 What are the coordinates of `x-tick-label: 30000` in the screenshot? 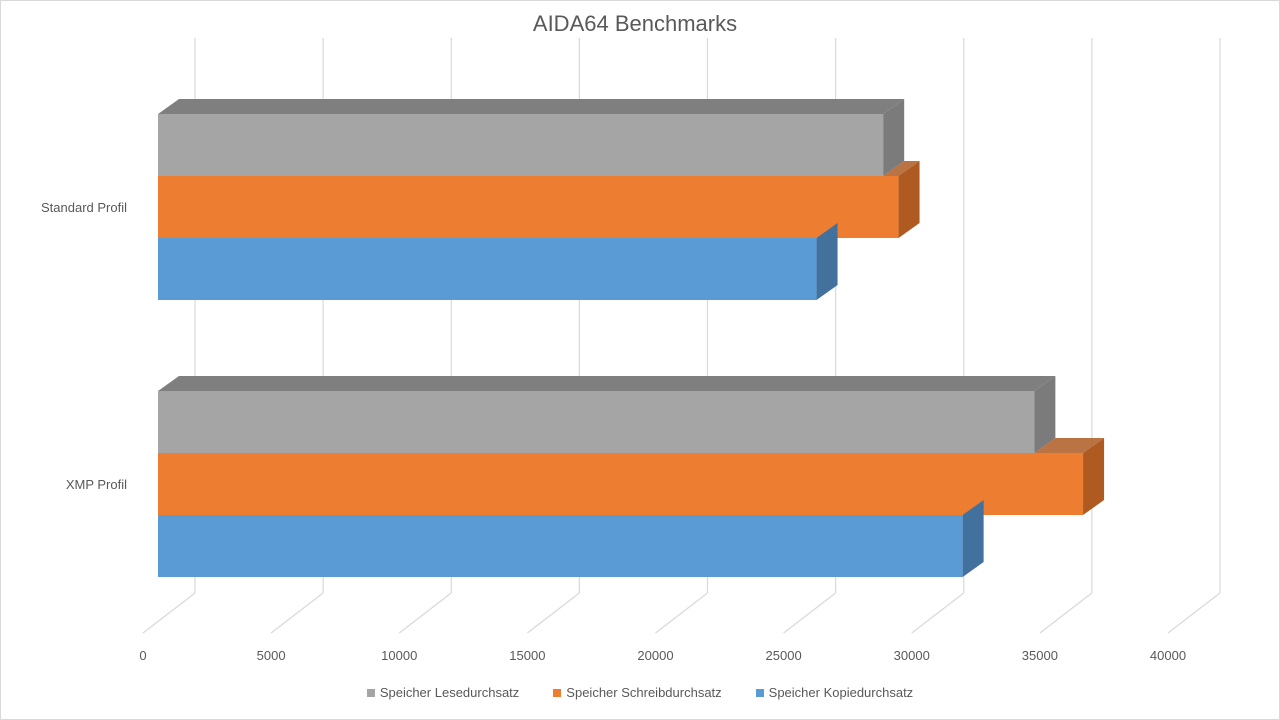 It's located at (912, 655).